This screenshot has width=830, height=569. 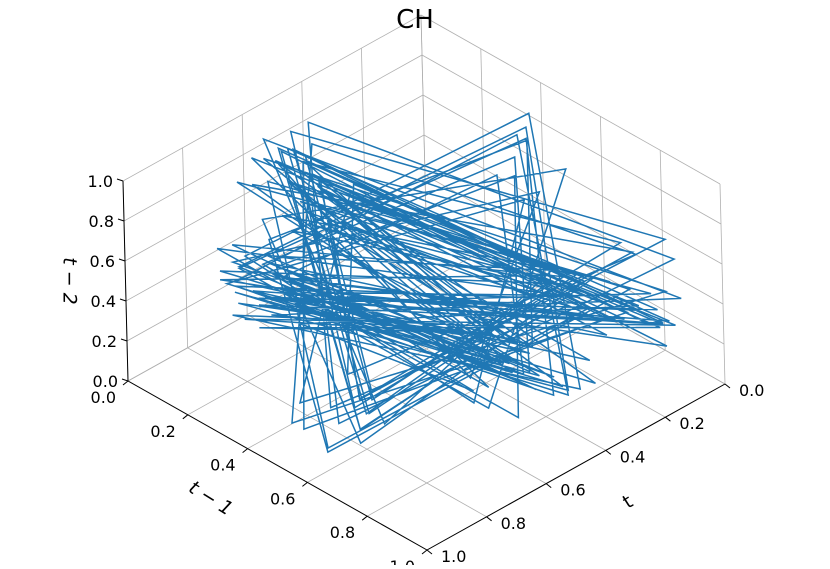 I want to click on z-tick-label: 0.0, so click(x=105, y=381).